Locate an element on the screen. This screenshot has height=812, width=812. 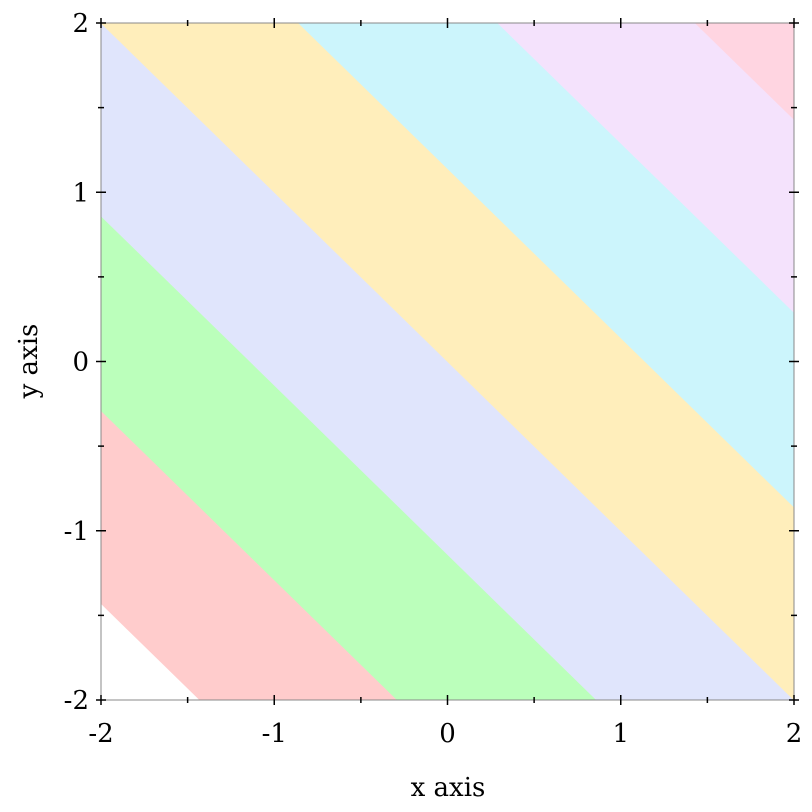
y-axis-label: y axis is located at coordinates (29, 362).